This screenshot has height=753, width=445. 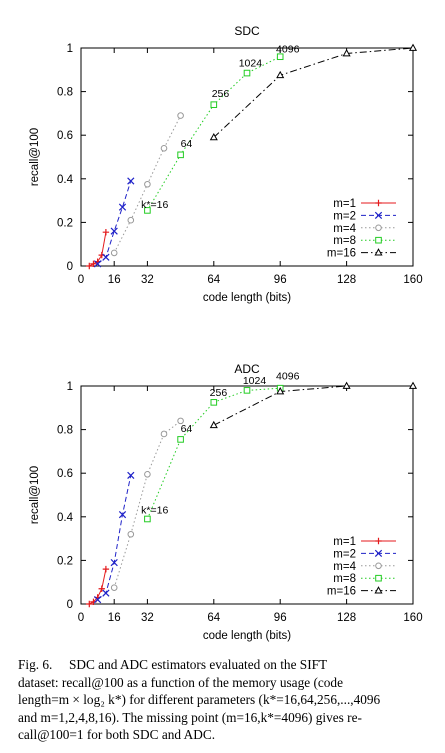 I want to click on point-annotation: 64, so click(x=187, y=144).